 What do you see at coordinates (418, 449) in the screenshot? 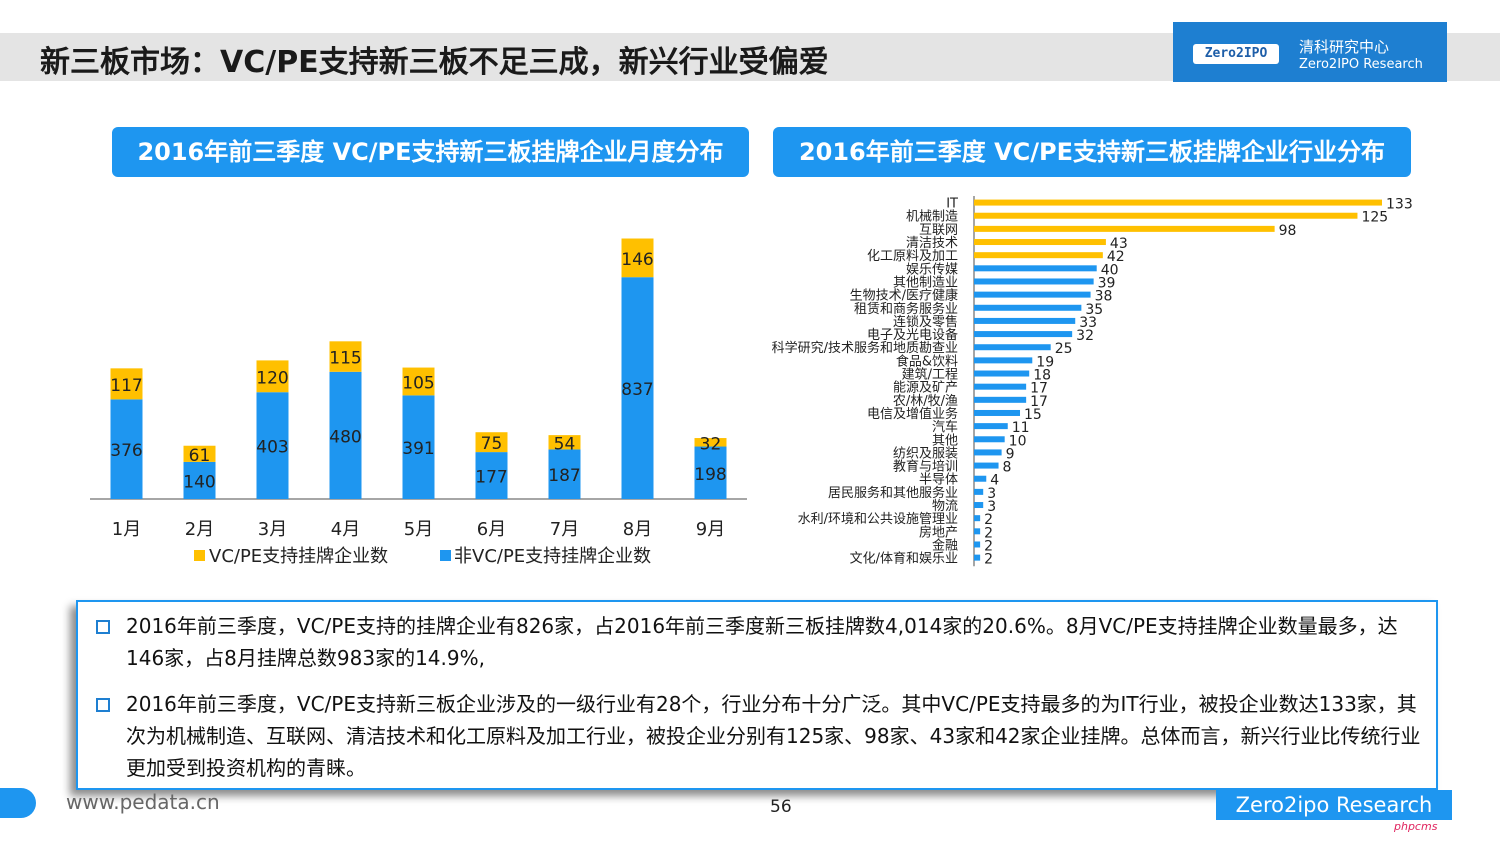
I see `data-label-non-vcpe: 391` at bounding box center [418, 449].